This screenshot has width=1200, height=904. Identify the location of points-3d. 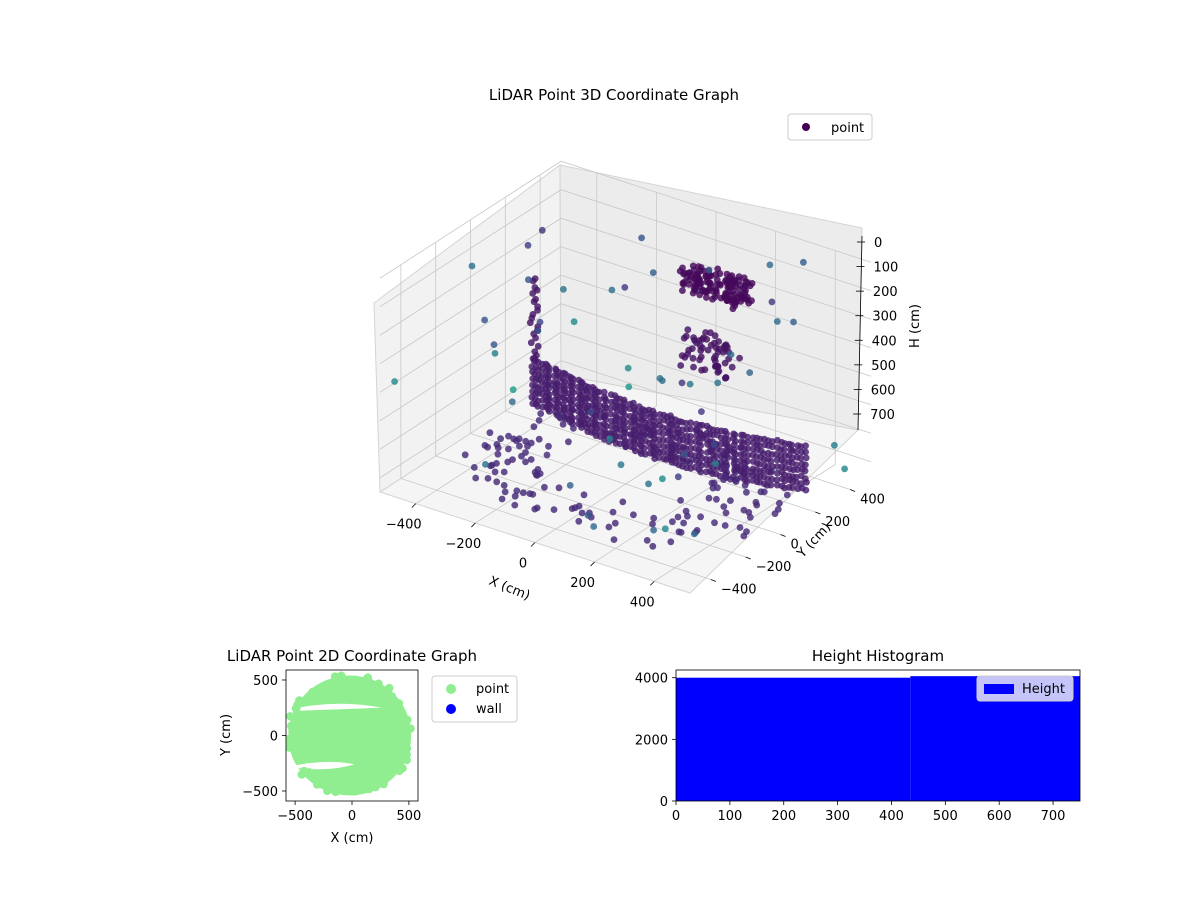
(619, 388).